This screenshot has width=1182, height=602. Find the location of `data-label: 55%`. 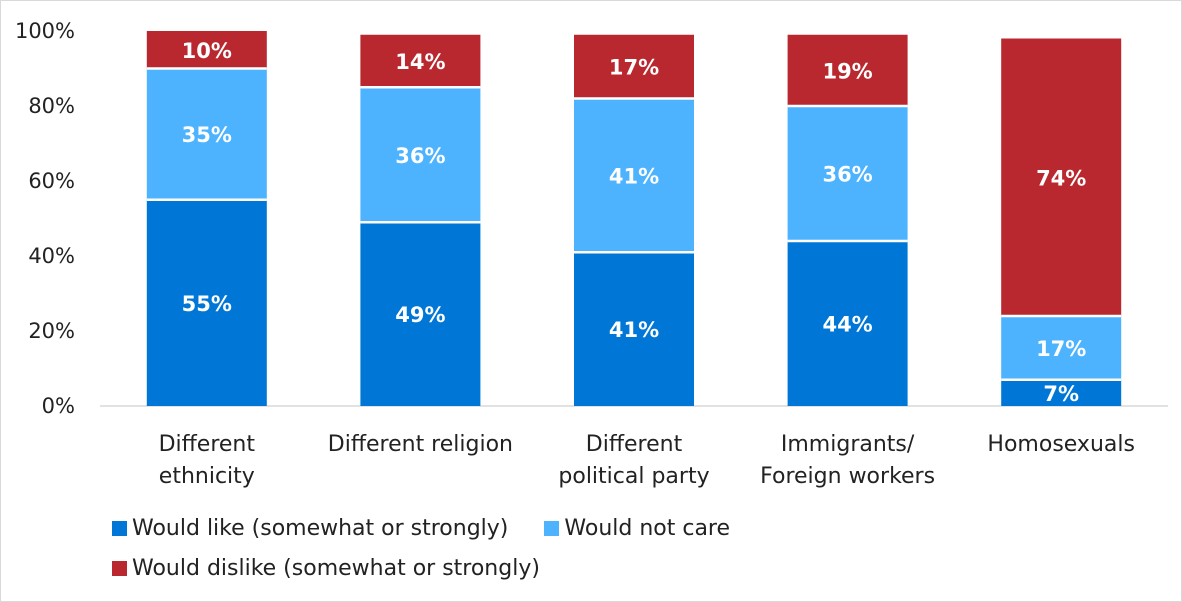

data-label: 55% is located at coordinates (207, 304).